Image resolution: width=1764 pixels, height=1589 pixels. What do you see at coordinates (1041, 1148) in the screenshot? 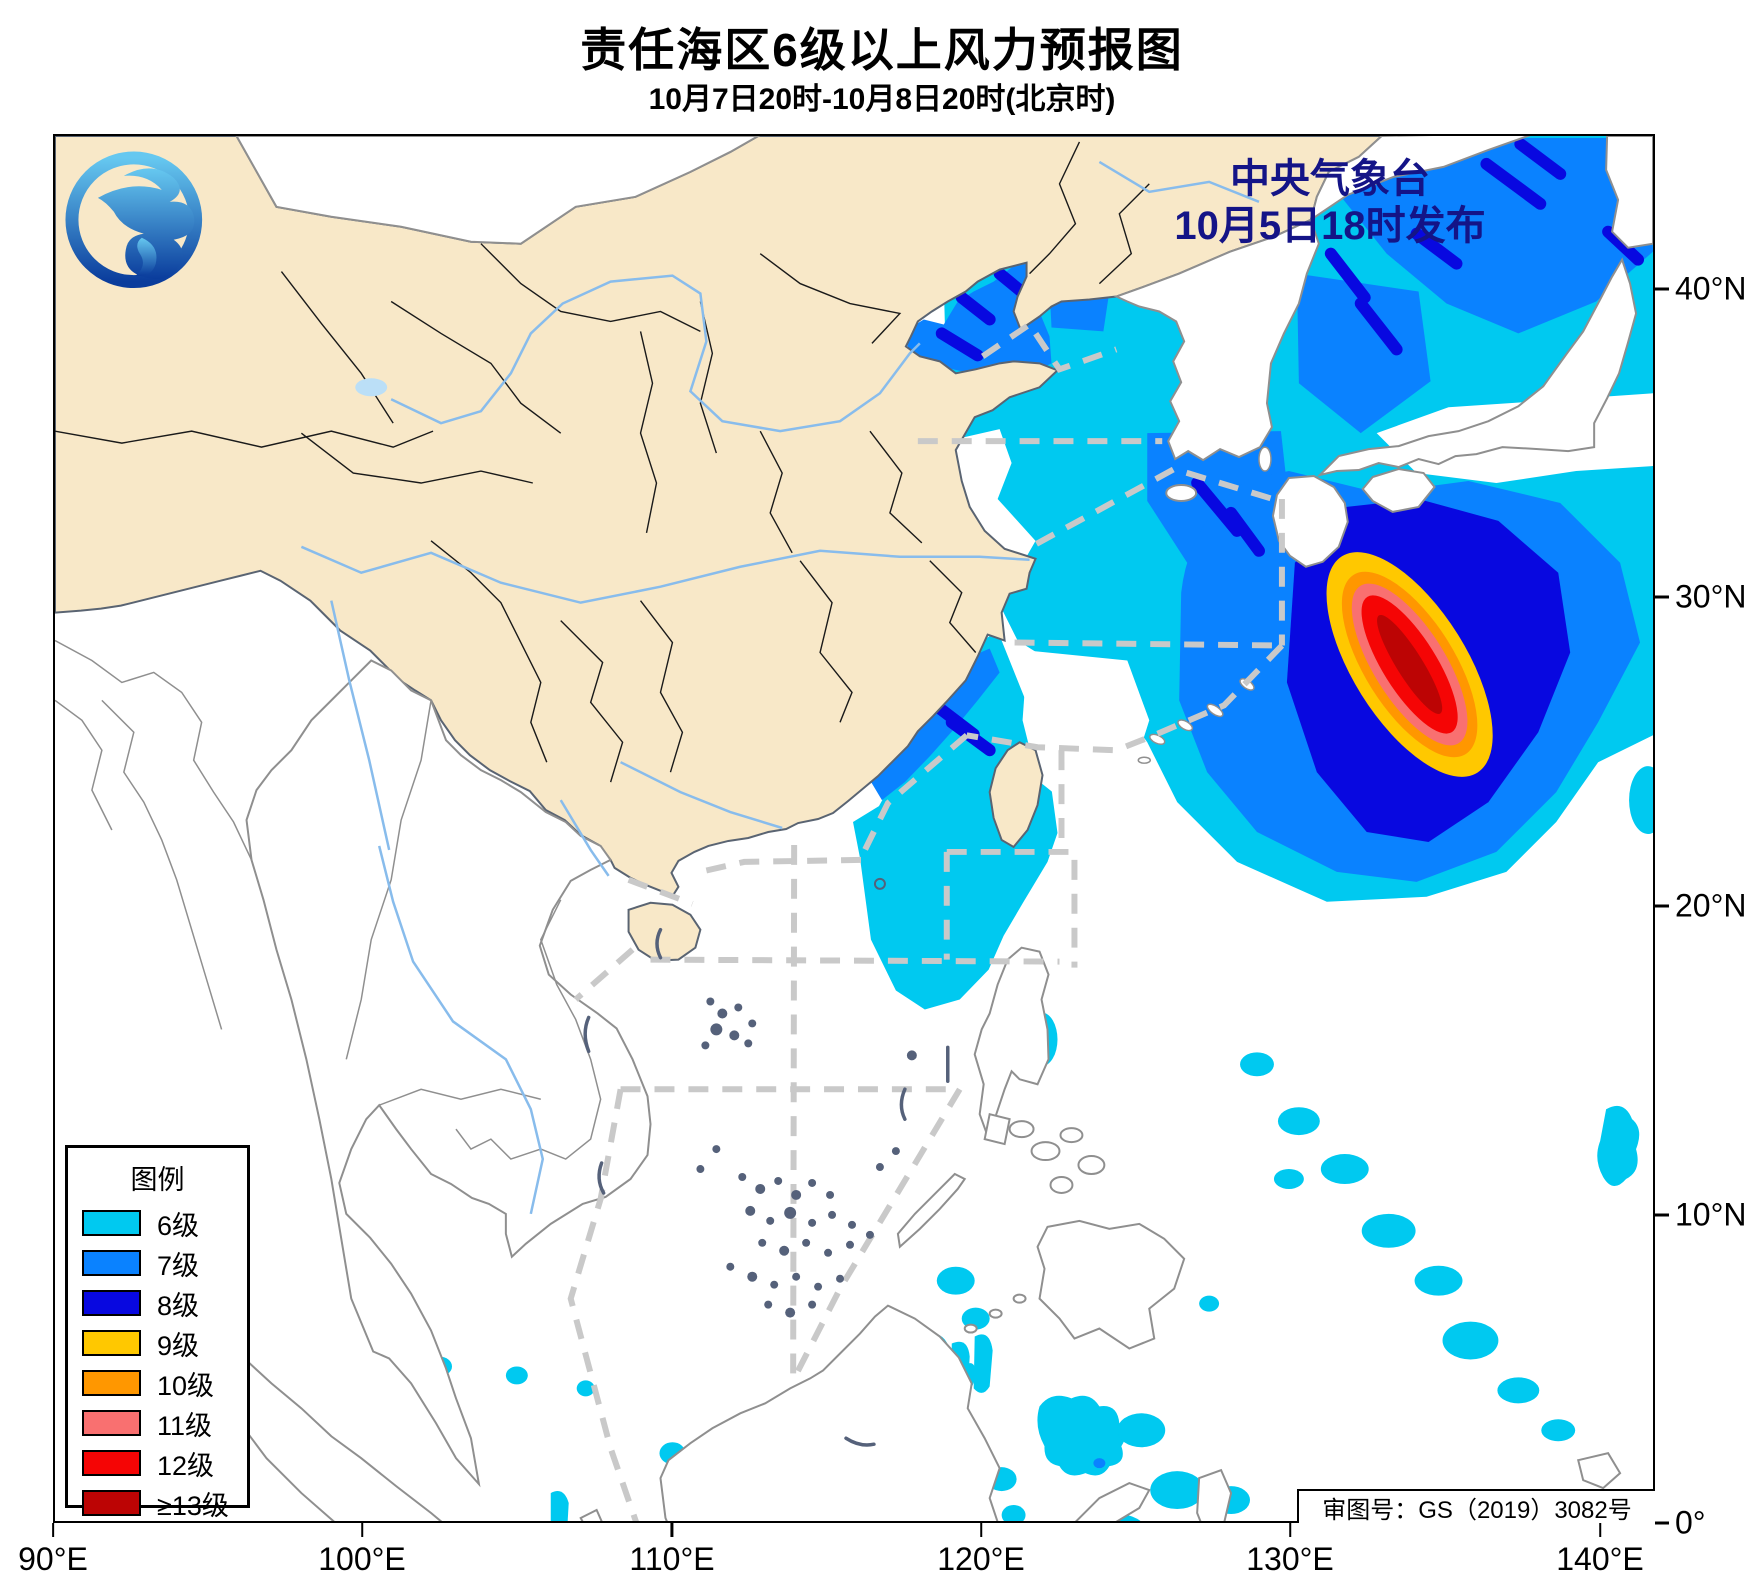
I see `philippines` at bounding box center [1041, 1148].